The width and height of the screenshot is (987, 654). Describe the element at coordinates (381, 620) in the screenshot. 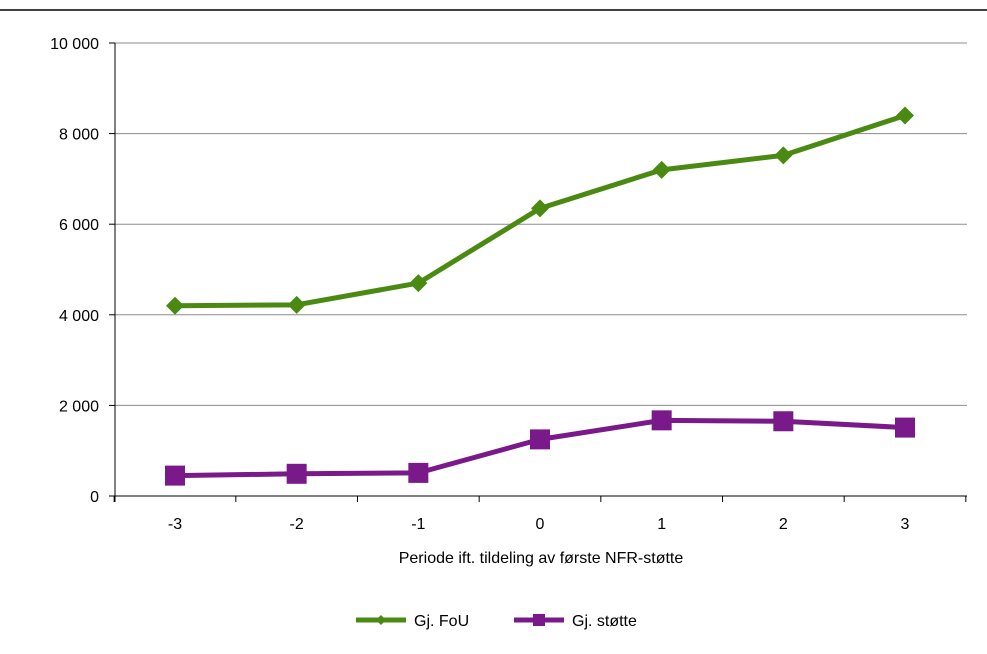

I see `legend-marker-diamond` at that location.